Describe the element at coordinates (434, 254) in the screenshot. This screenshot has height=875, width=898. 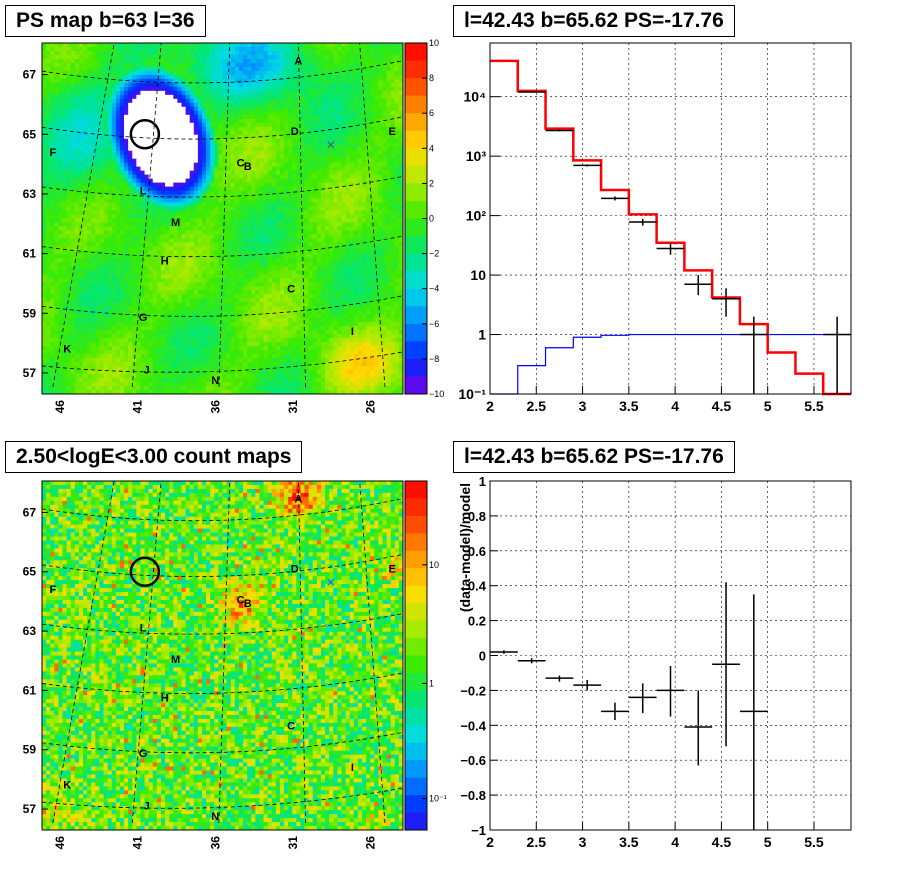
I see `colorbar-tick-label: −2` at that location.